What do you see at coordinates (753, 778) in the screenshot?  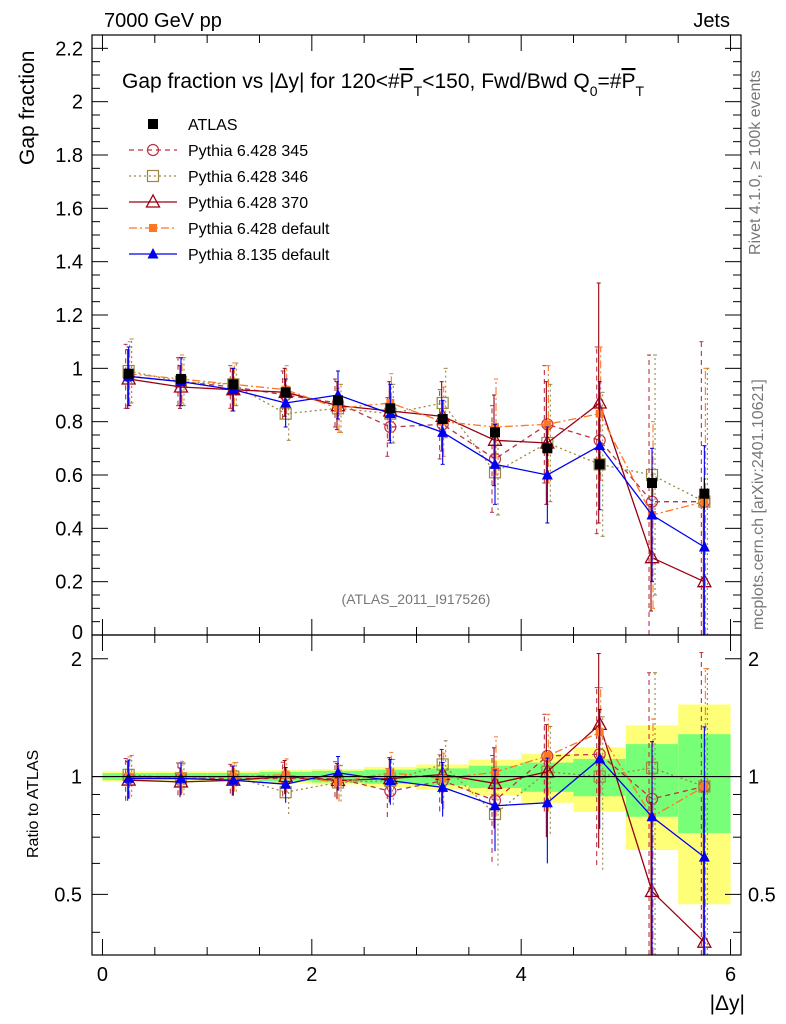 I see `ratio-tick-label-right: 1` at bounding box center [753, 778].